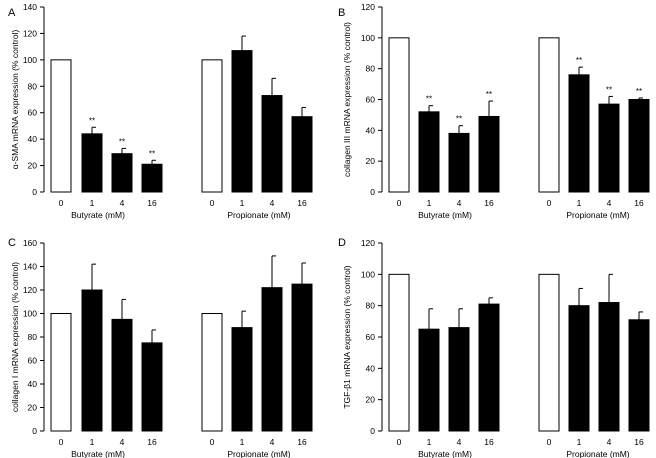 This screenshot has width=656, height=458. Describe the element at coordinates (12, 243) in the screenshot. I see `panel-letter: C` at that location.